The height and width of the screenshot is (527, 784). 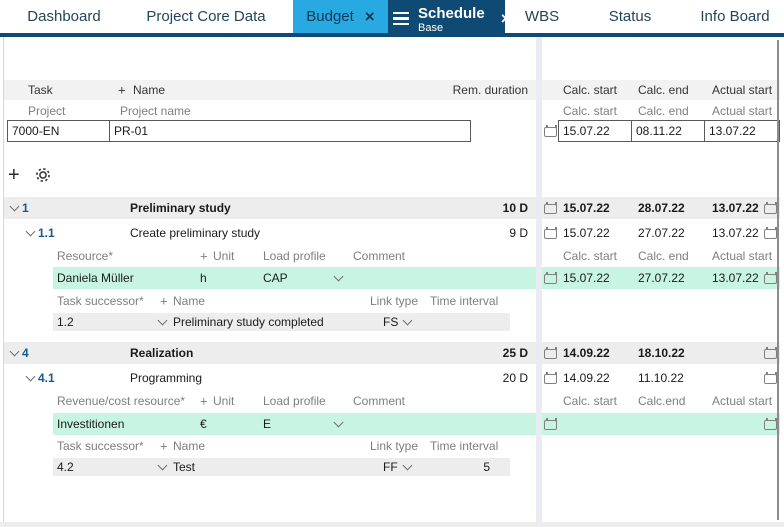 I want to click on successor-name: Test, so click(x=184, y=467).